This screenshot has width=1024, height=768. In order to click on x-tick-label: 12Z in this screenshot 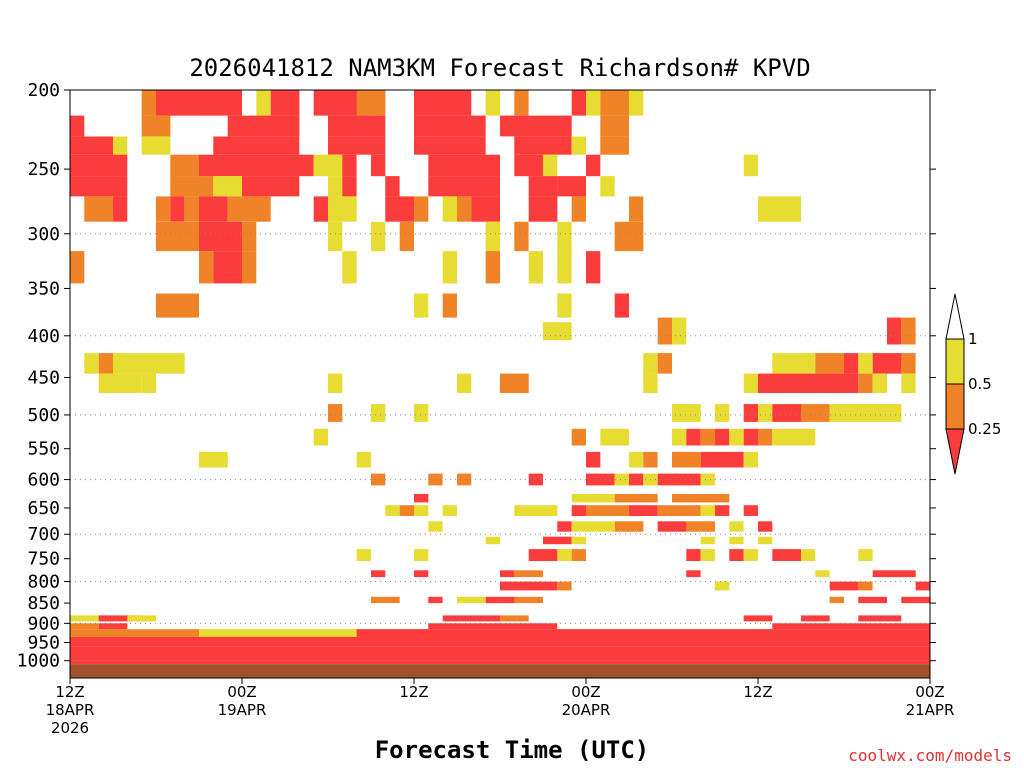, I will do `click(757, 692)`.